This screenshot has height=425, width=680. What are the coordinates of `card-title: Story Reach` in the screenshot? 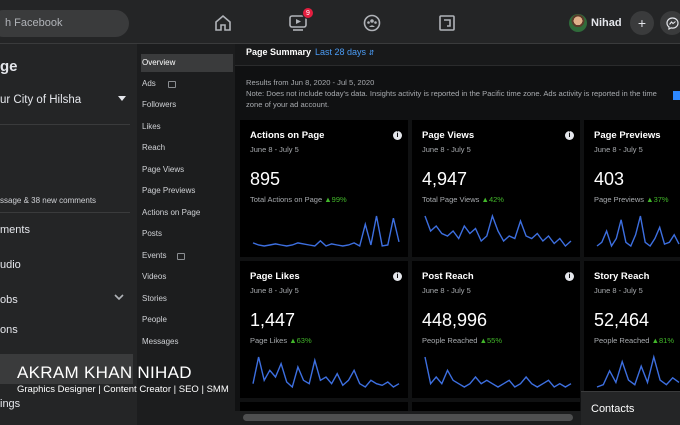 It's located at (622, 276).